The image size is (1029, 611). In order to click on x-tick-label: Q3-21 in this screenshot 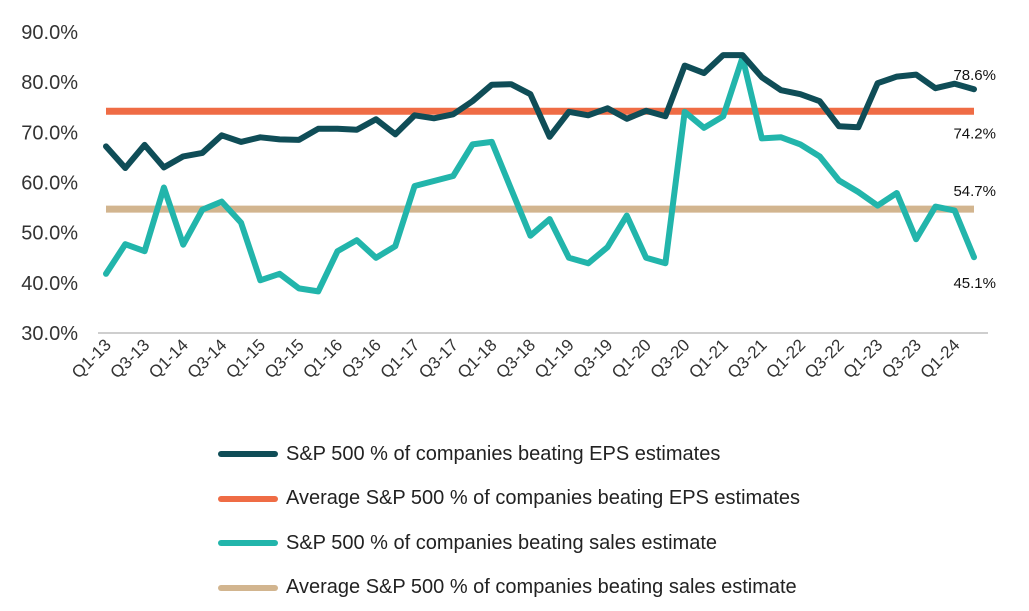, I will do `click(747, 358)`.